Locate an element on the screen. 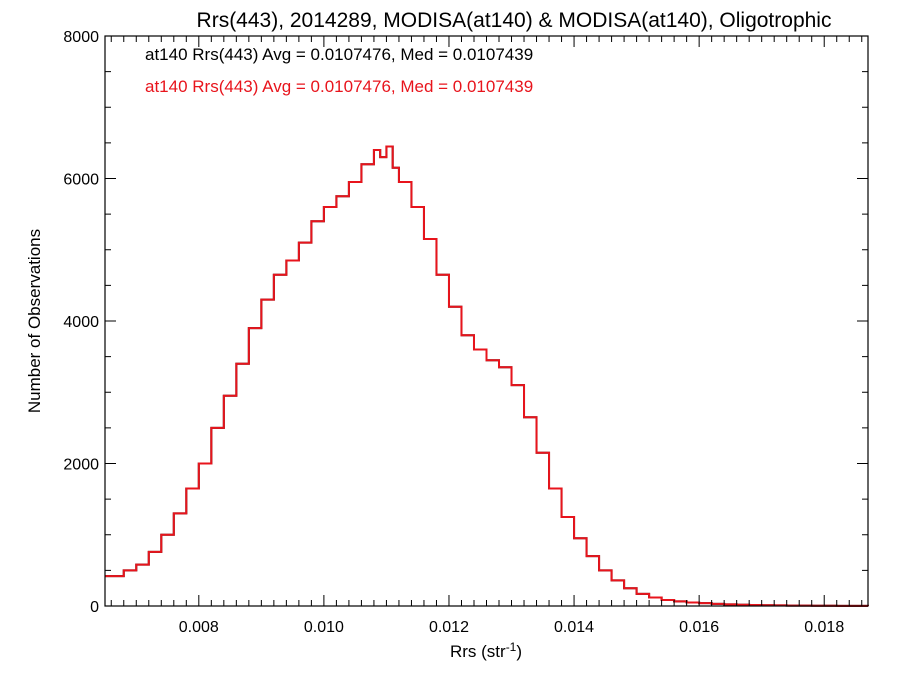  x-tick-label: 0.018 is located at coordinates (824, 627).